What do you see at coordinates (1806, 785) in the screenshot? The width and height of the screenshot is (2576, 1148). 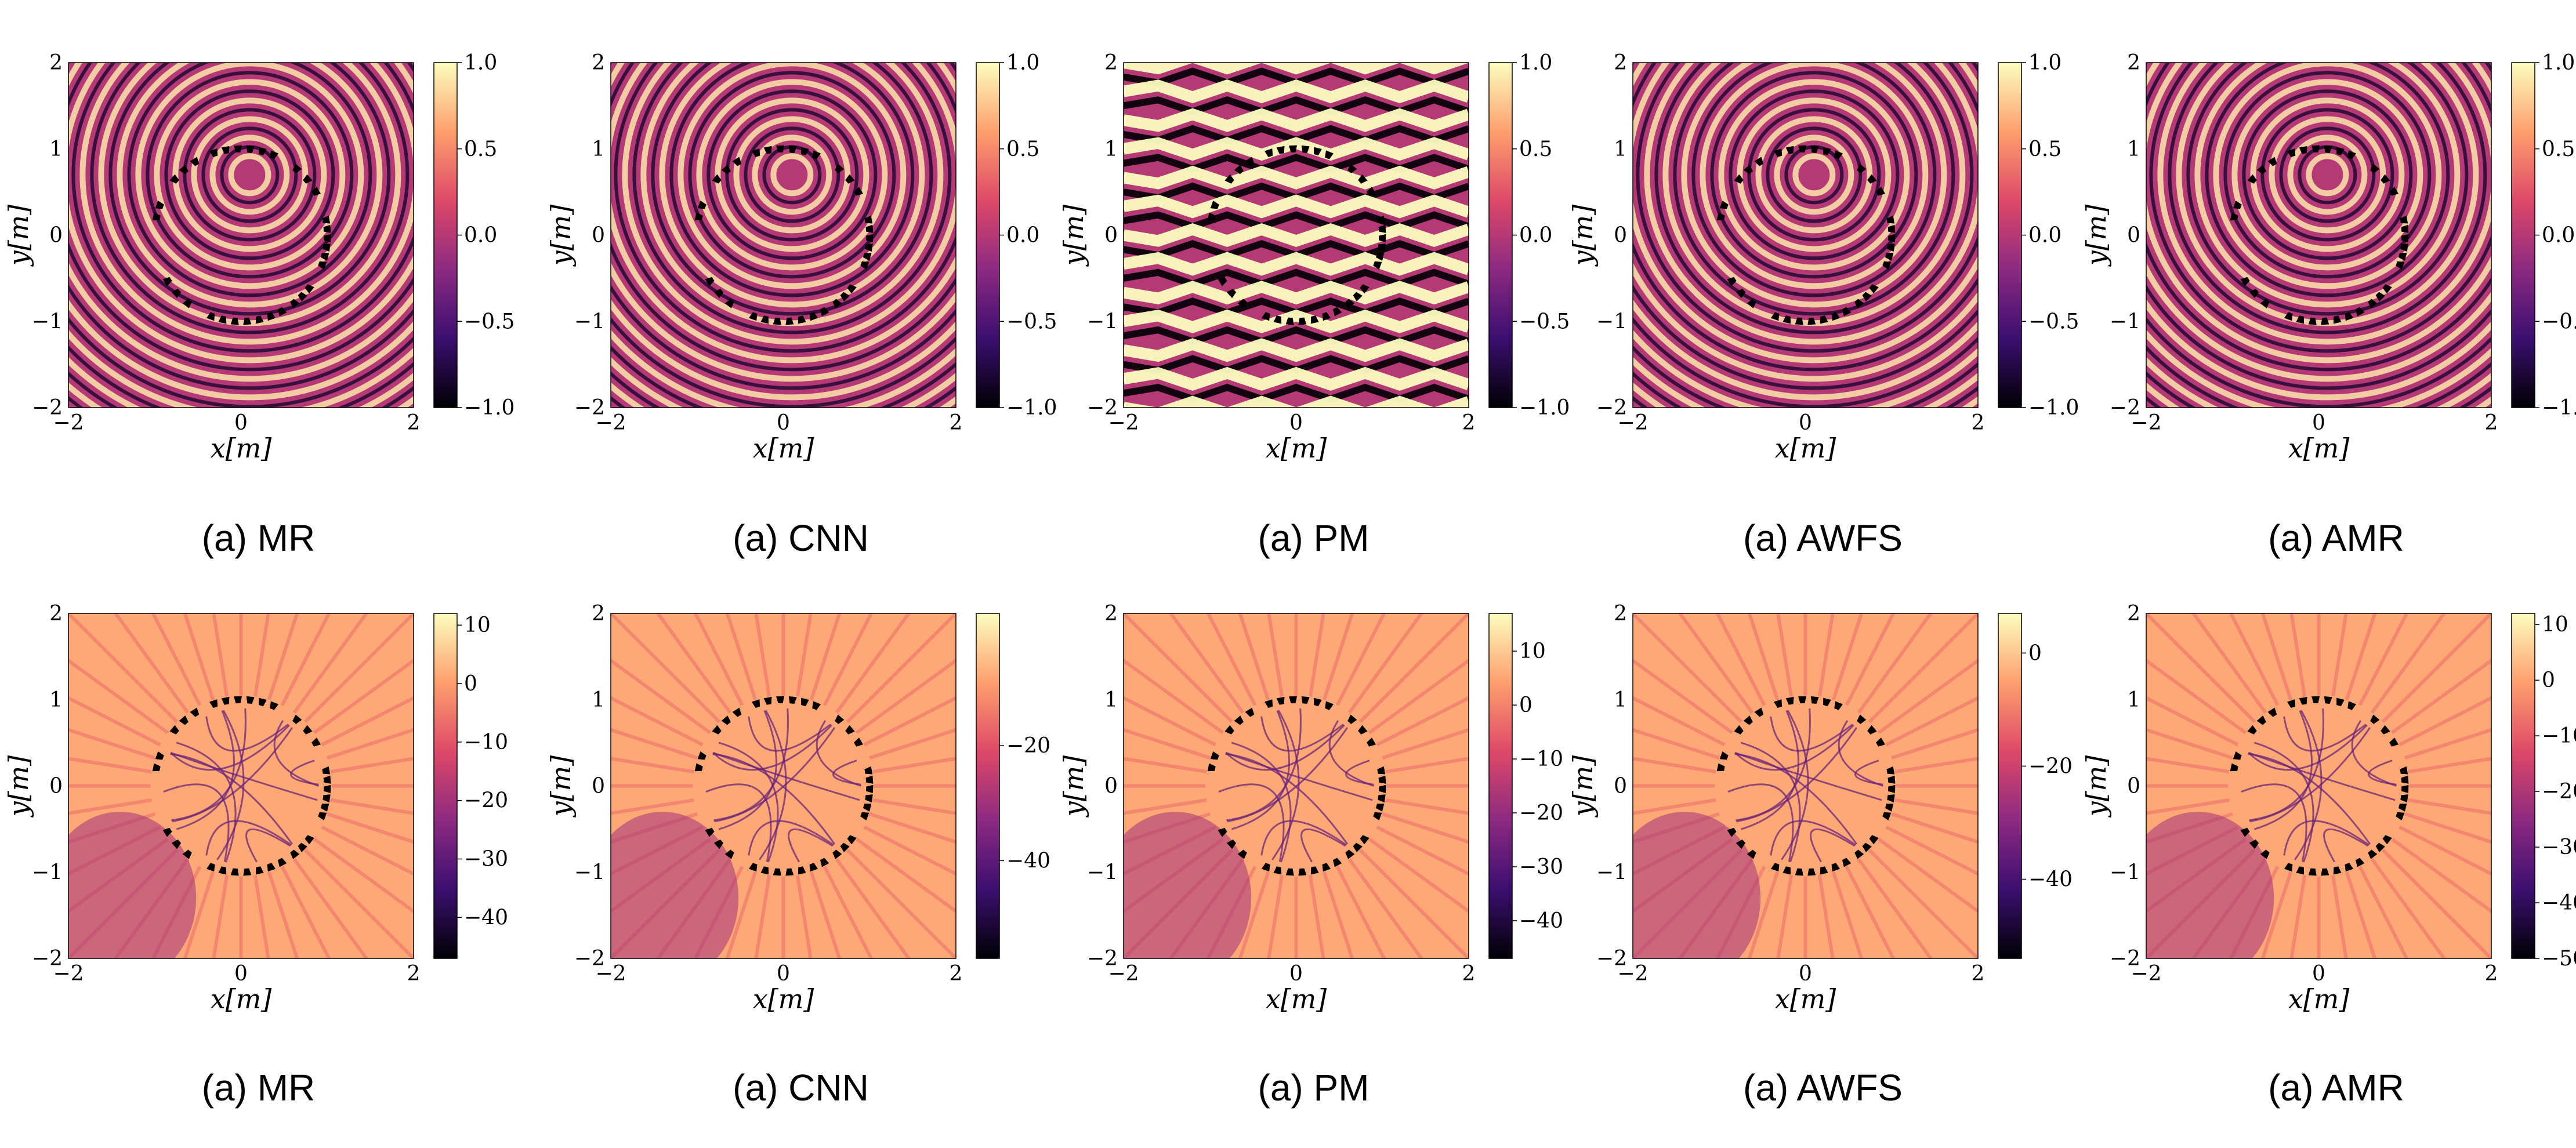 I see `heatmap-awfs-error` at bounding box center [1806, 785].